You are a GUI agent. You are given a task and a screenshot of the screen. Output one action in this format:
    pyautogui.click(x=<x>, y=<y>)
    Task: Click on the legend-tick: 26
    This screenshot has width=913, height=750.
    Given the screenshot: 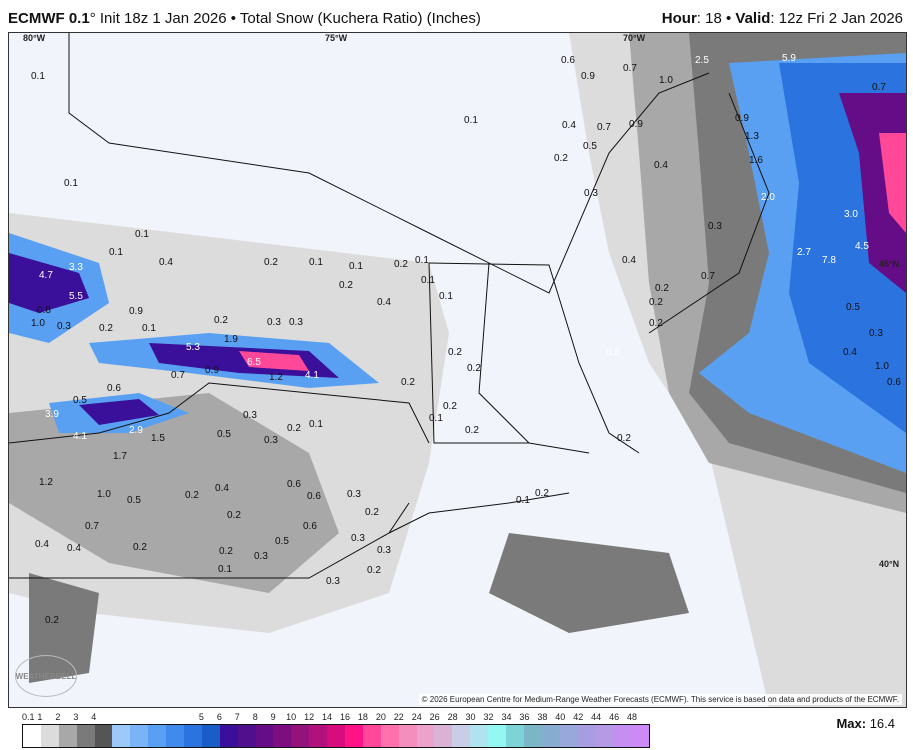 What is the action you would take?
    pyautogui.click(x=434, y=717)
    